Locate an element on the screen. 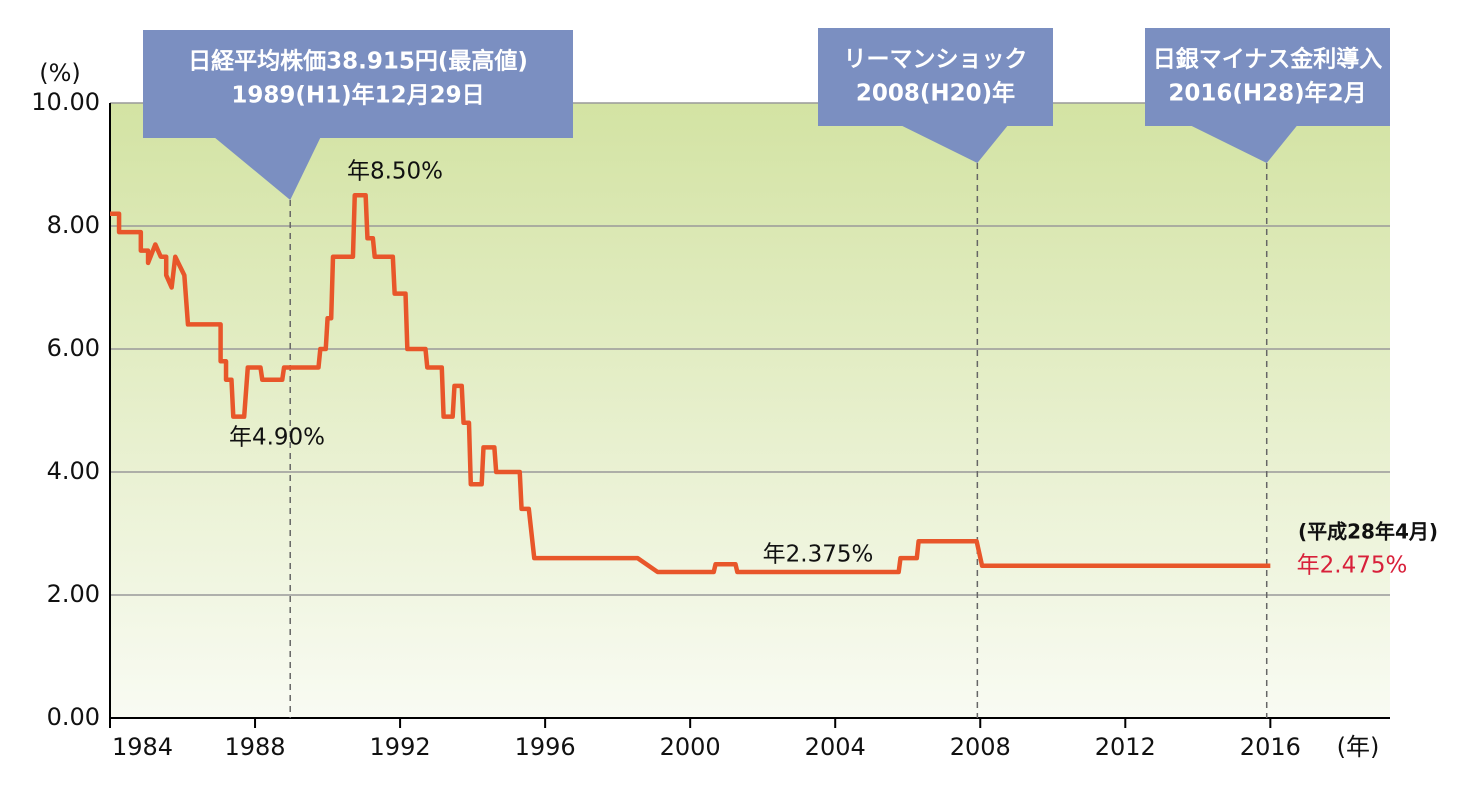 This screenshot has width=1459, height=790. y-tick-label: 4.00 is located at coordinates (73, 471).